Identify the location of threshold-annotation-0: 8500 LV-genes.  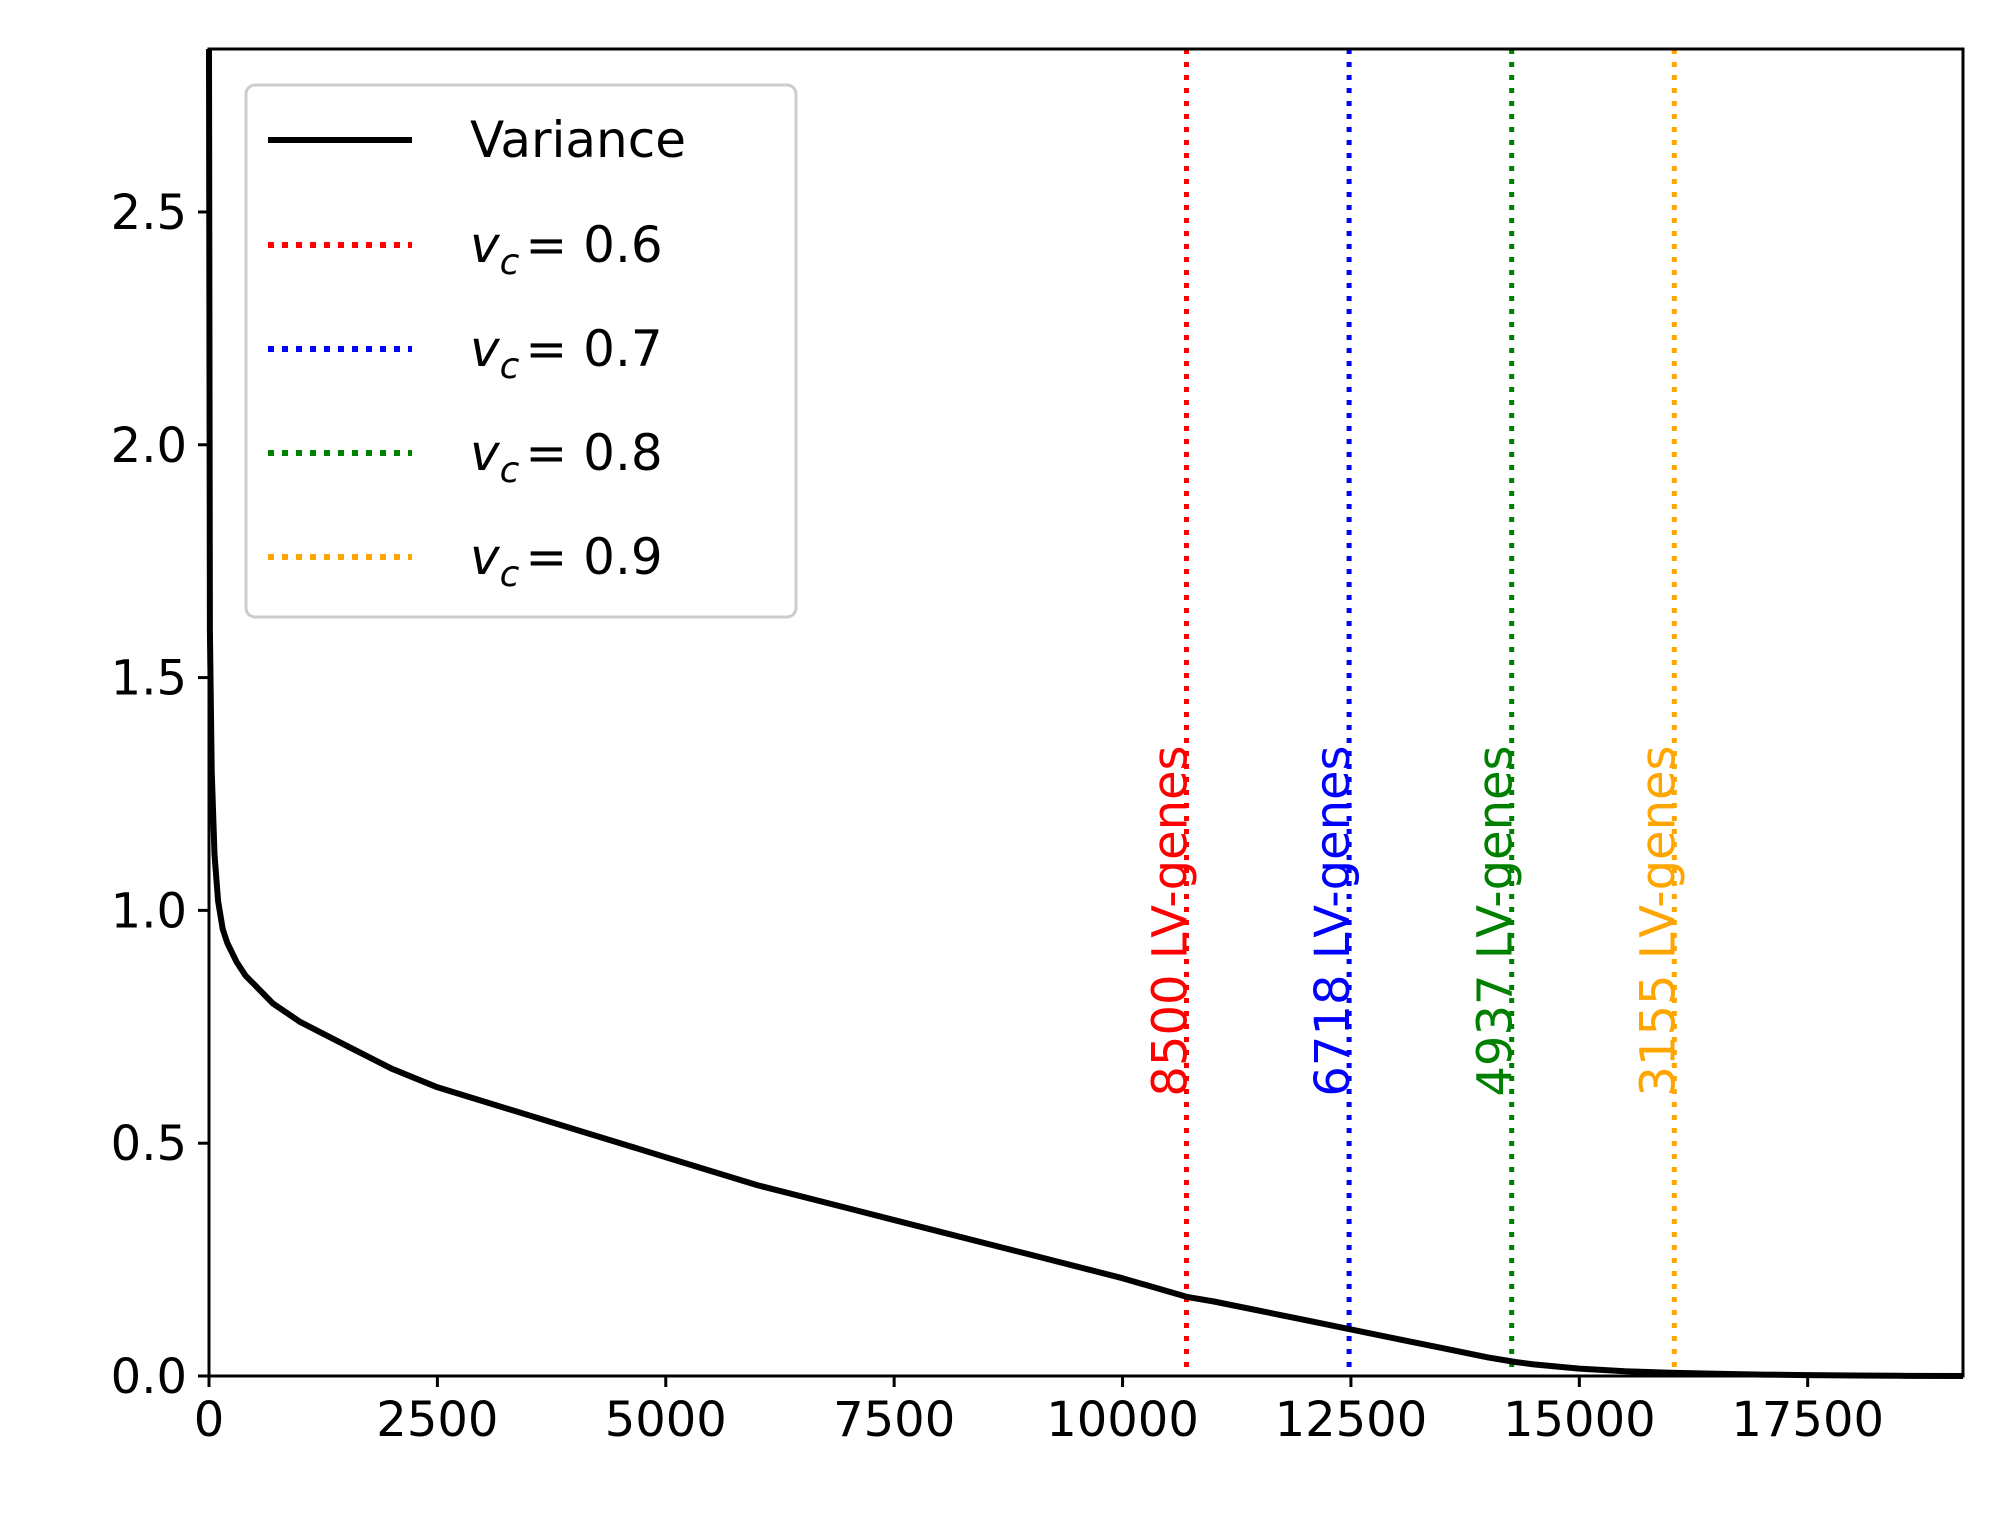
(1170, 920).